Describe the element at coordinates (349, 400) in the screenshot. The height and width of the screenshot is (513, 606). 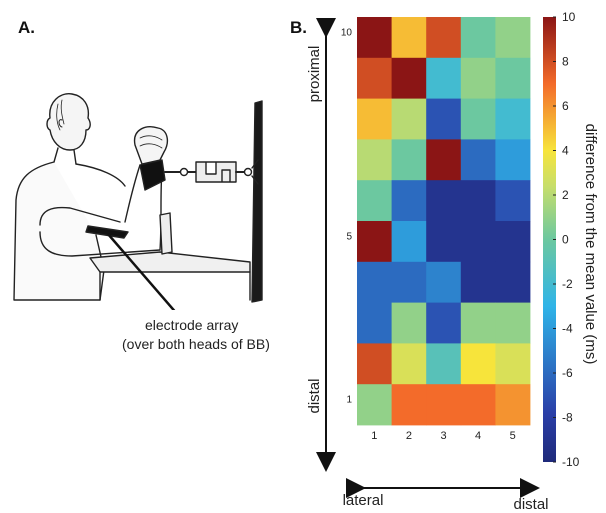
I see `y-tick-label: 1` at that location.